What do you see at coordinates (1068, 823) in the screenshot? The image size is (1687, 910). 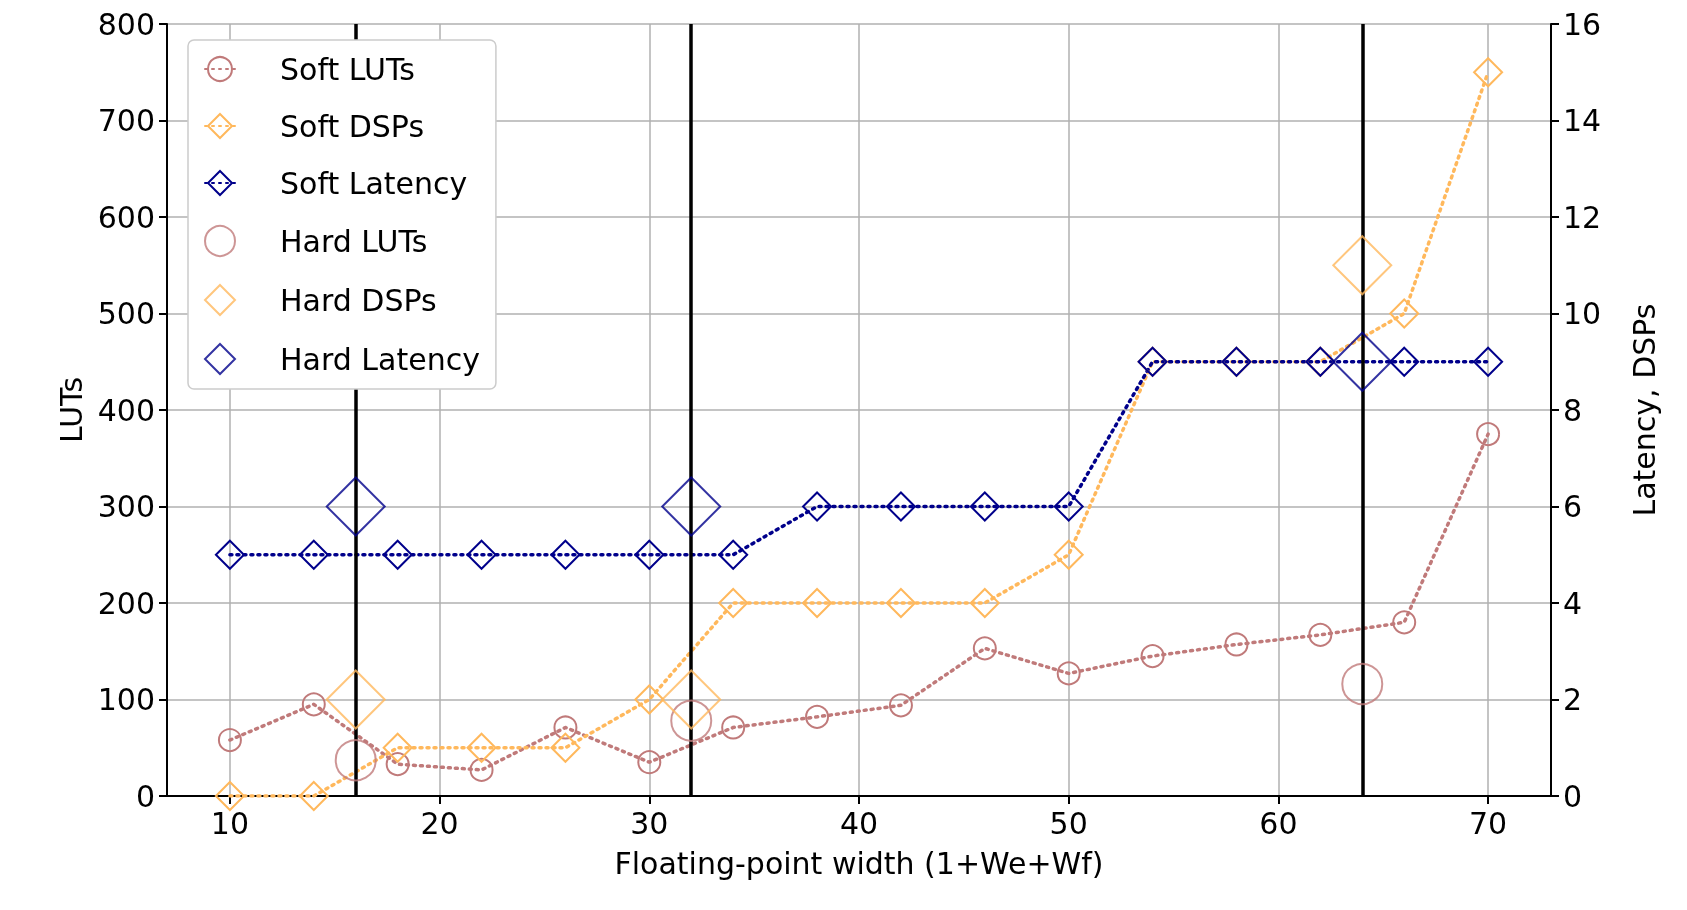 I see `x-tick-label: 50` at bounding box center [1068, 823].